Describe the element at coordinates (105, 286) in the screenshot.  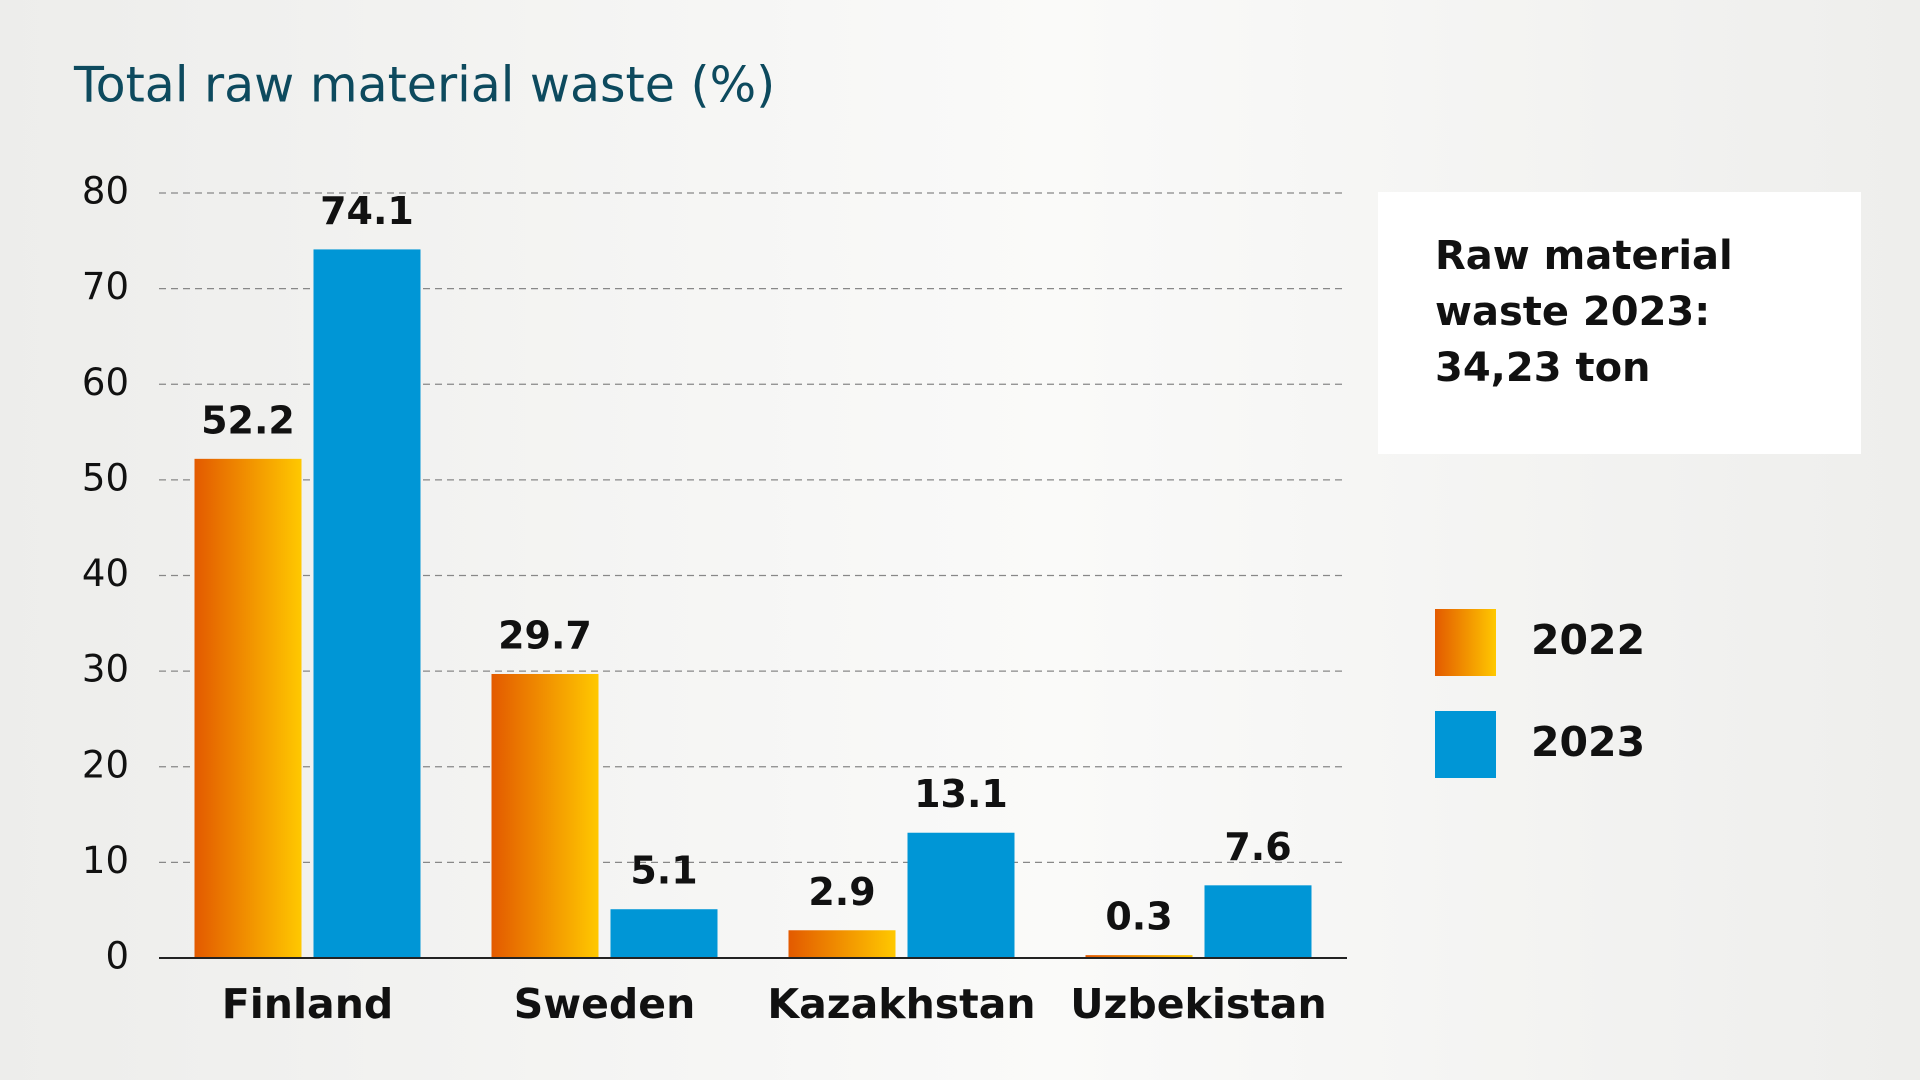
I see `y-tick-label: 70` at that location.